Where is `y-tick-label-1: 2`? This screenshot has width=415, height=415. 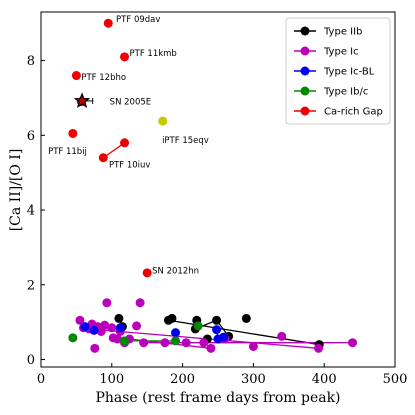 y-tick-label-1: 2 is located at coordinates (31, 285).